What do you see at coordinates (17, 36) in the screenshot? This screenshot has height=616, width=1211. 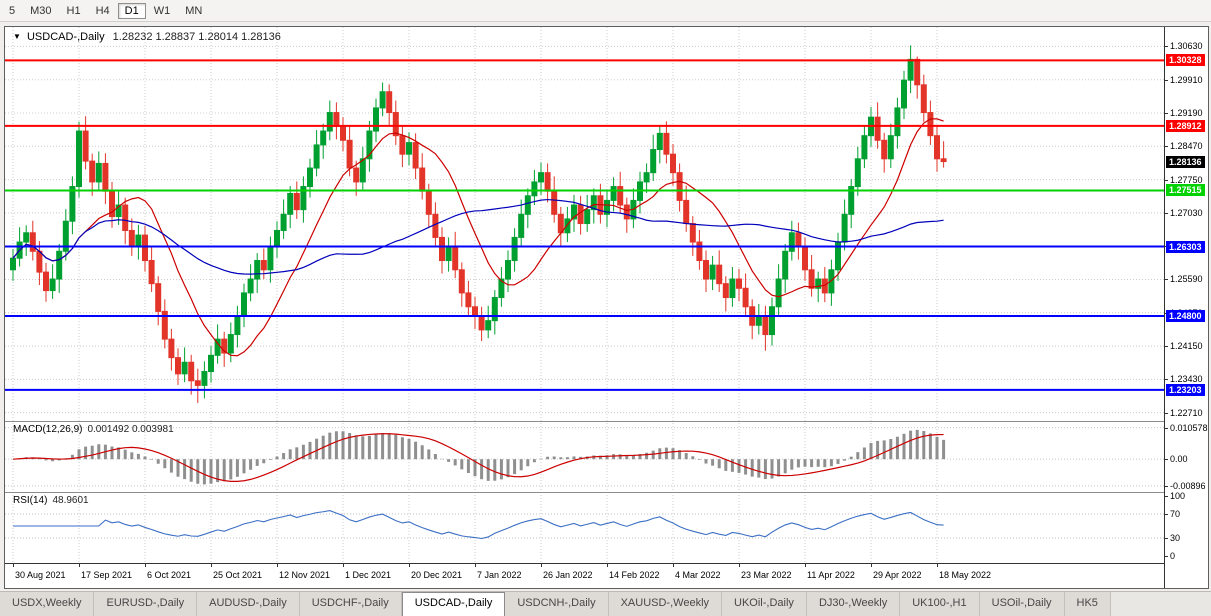 I see `chart-dropdown-icon: ▼` at bounding box center [17, 36].